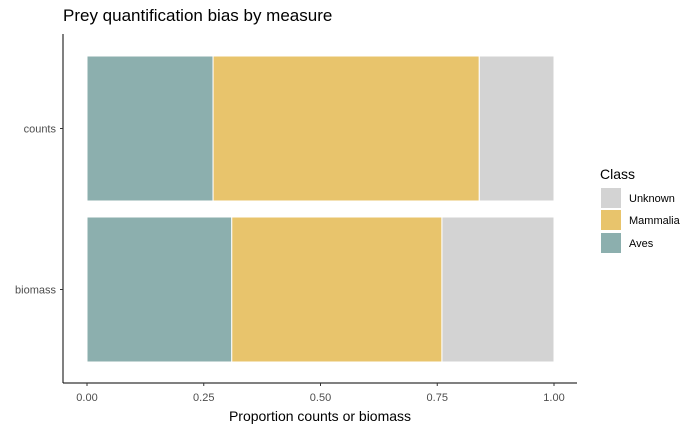 Image resolution: width=700 pixels, height=432 pixels. Describe the element at coordinates (198, 15) in the screenshot. I see `chart-title: Prey quantification bias by measure` at that location.